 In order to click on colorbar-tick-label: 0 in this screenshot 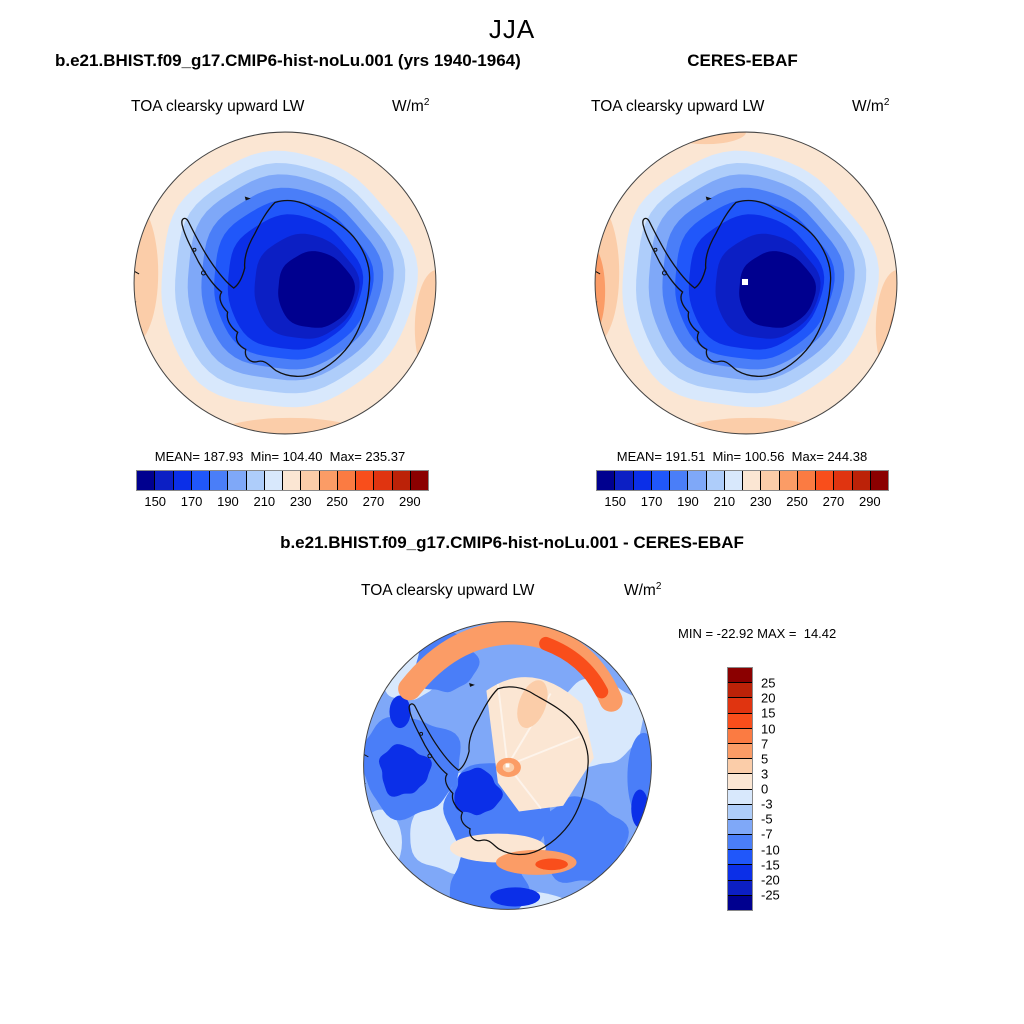, I will do `click(765, 789)`.